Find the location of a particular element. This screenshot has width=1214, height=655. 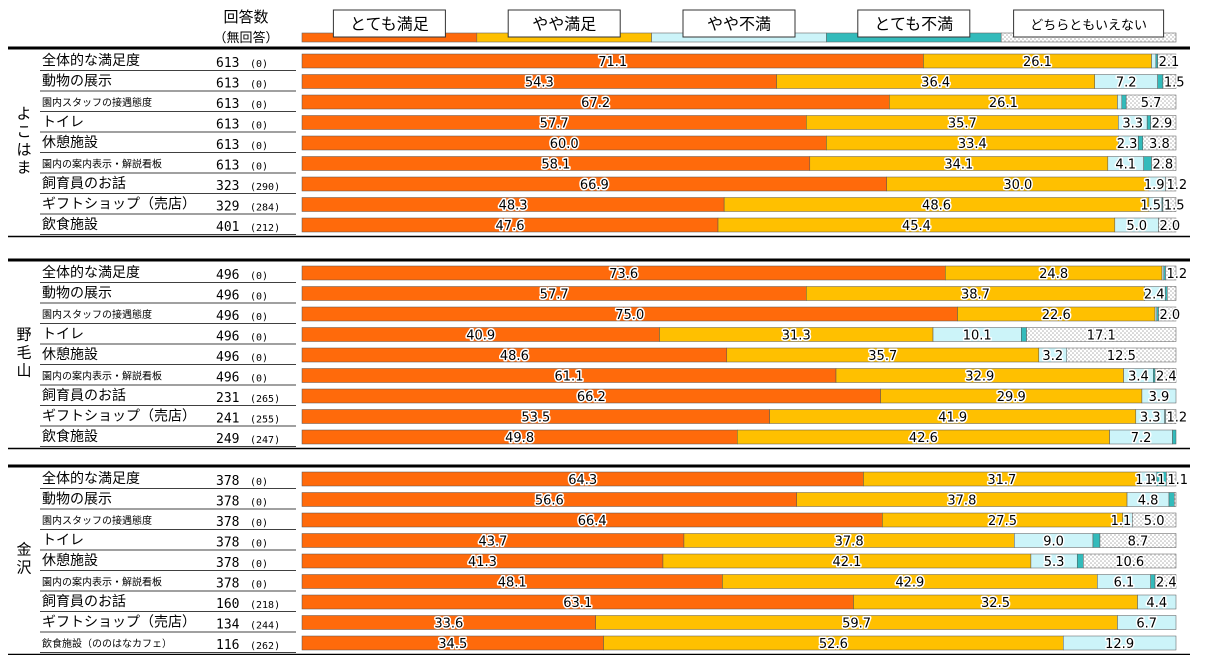

response-count: 329 is located at coordinates (227, 207).